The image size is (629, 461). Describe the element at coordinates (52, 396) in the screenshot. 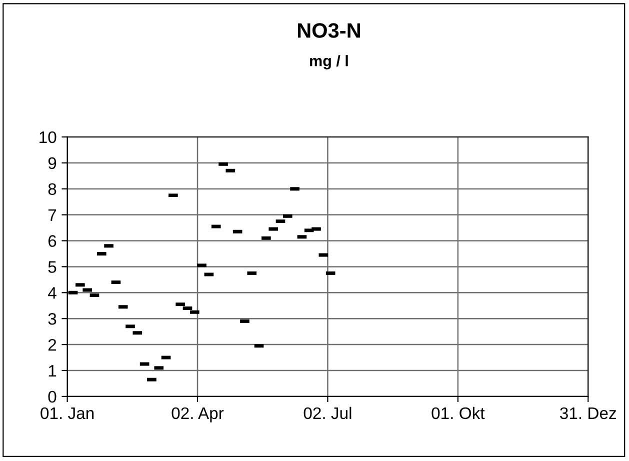

I see `y-tick-label: 0` at that location.